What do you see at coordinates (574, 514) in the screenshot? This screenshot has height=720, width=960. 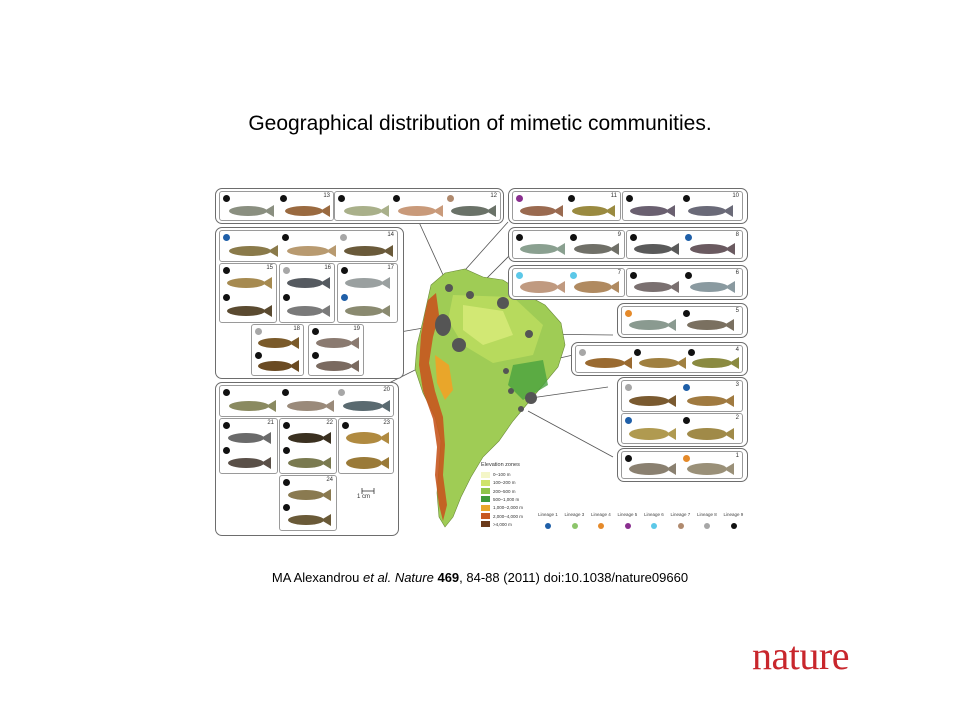 I see `lineage-label: Lineage 3` at bounding box center [574, 514].